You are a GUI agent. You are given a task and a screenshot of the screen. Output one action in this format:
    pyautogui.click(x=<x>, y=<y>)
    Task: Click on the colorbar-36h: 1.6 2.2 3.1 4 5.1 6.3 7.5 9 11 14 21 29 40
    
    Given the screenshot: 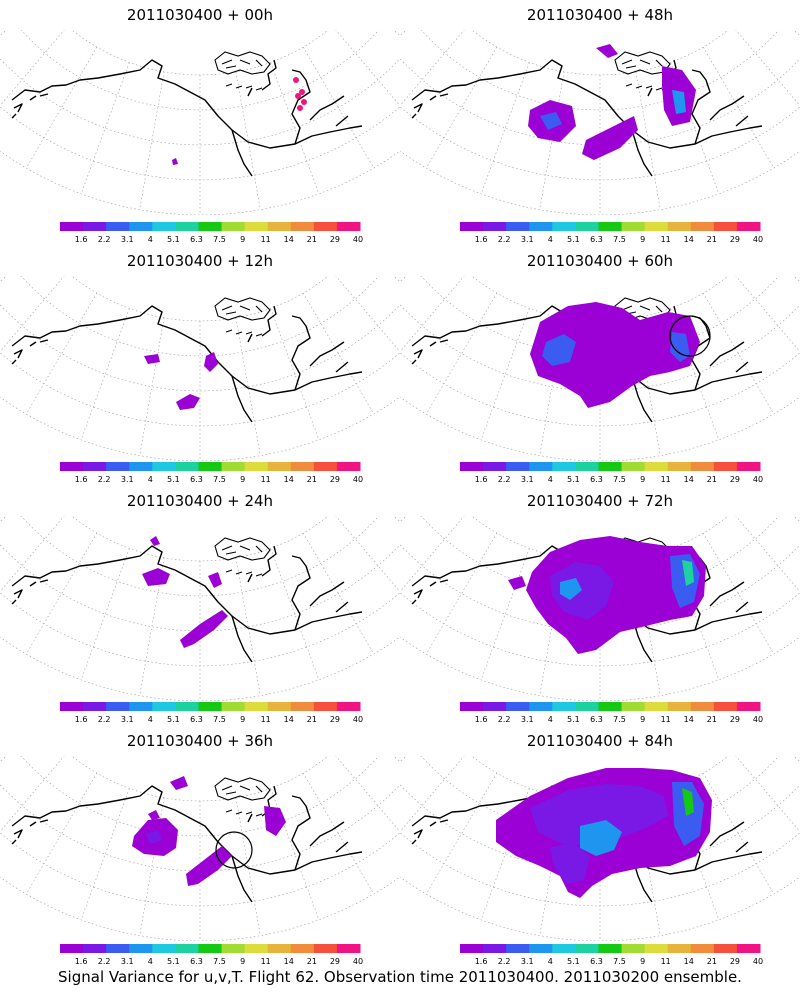 What is the action you would take?
    pyautogui.click(x=211, y=955)
    